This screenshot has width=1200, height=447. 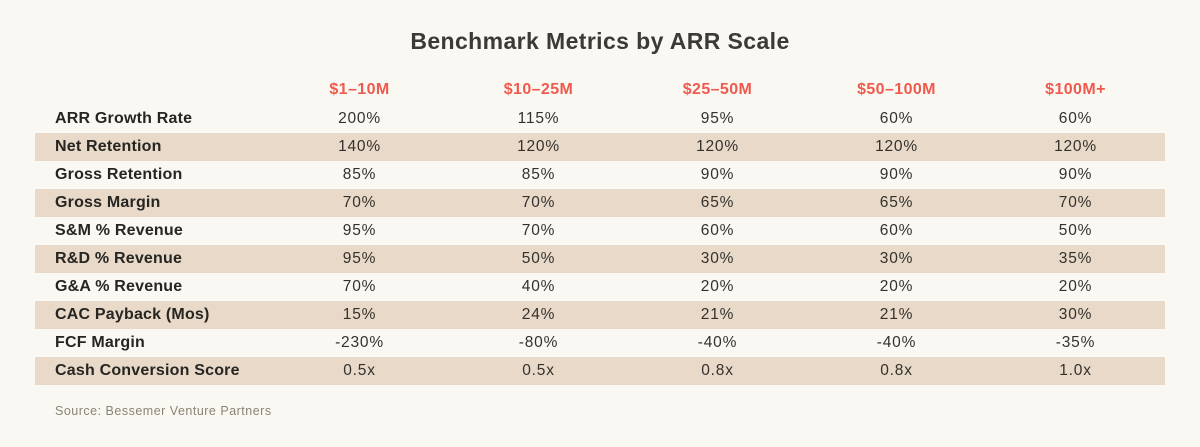 I want to click on page-title: Benchmark Metrics by ARR Scale, so click(x=600, y=41).